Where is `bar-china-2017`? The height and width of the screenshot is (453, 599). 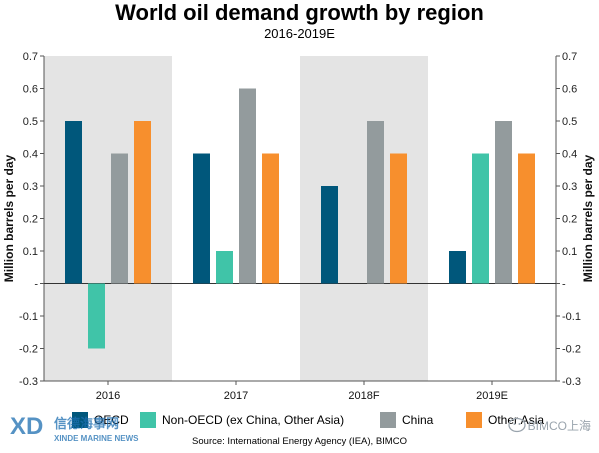 bar-china-2017 is located at coordinates (247, 186).